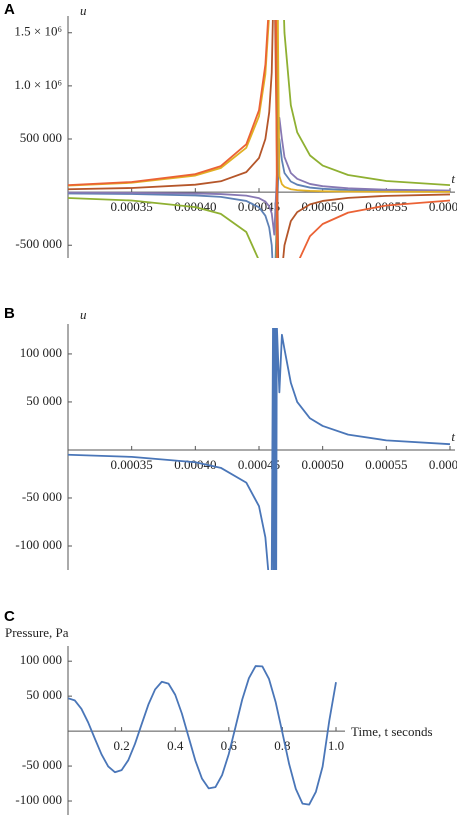 This screenshot has width=457, height=820. What do you see at coordinates (9, 313) in the screenshot?
I see `panel-label: B` at bounding box center [9, 313].